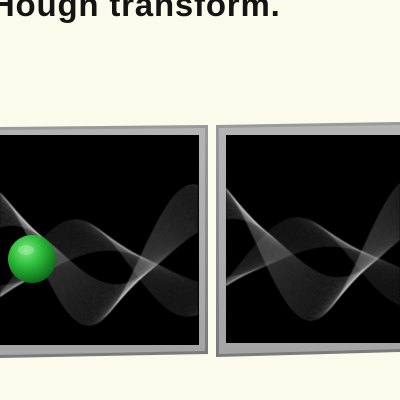 The image size is (400, 400). What do you see at coordinates (140, 11) in the screenshot?
I see `slide-heading: g Hough transform.` at bounding box center [140, 11].